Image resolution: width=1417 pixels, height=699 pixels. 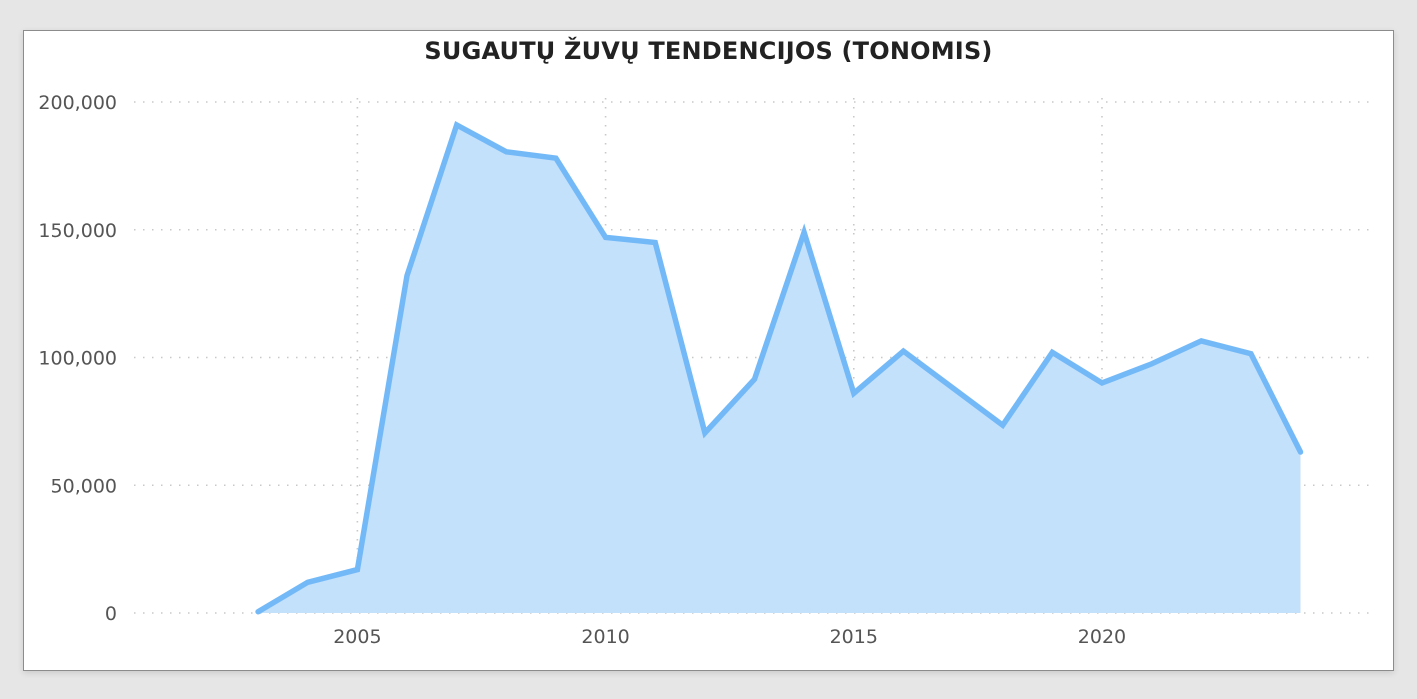 What do you see at coordinates (77, 359) in the screenshot?
I see `y-tick-label: 100,000` at bounding box center [77, 359].